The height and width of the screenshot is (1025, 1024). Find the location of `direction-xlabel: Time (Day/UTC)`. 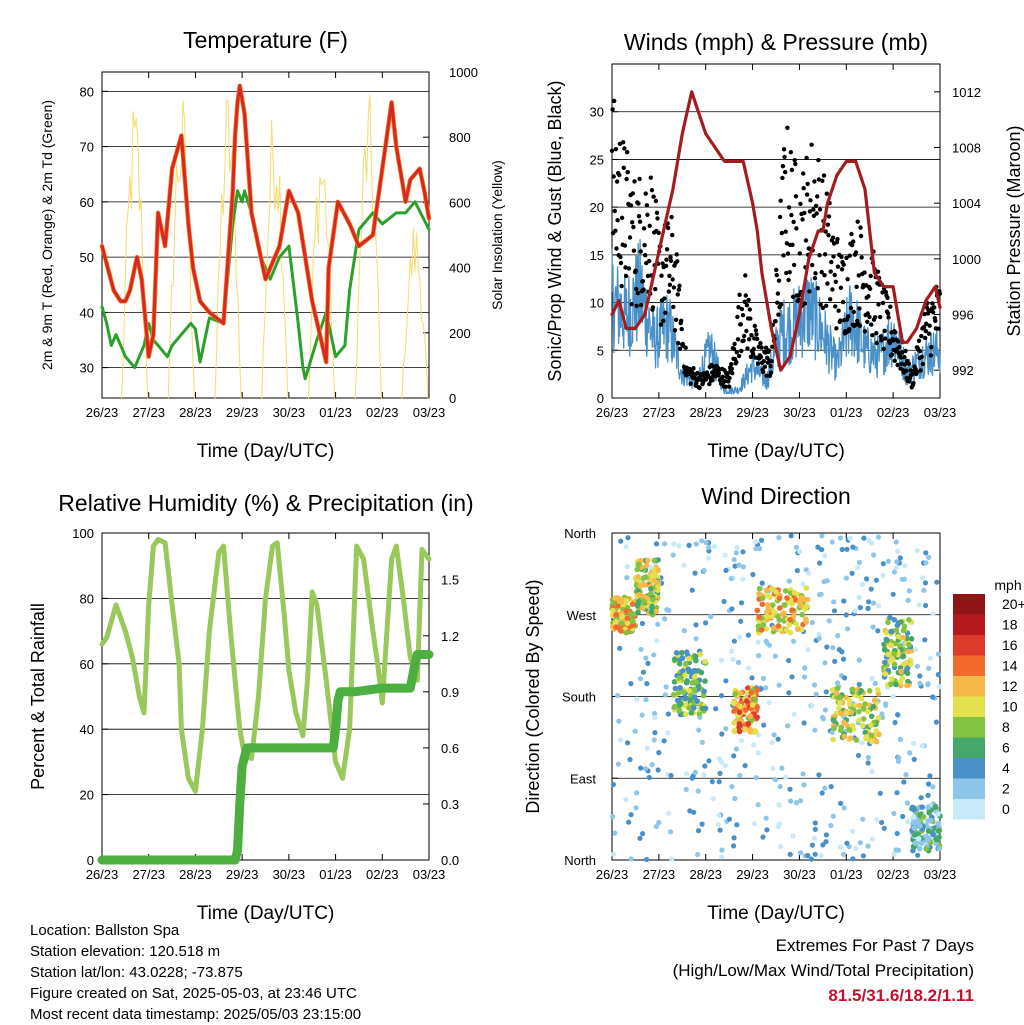

direction-xlabel: Time (Day/UTC) is located at coordinates (776, 913).